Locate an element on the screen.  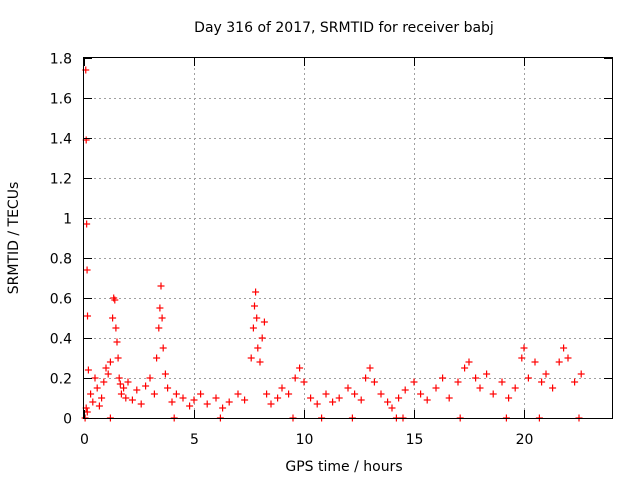
y-tick-label: 0.6 is located at coordinates (61, 300).